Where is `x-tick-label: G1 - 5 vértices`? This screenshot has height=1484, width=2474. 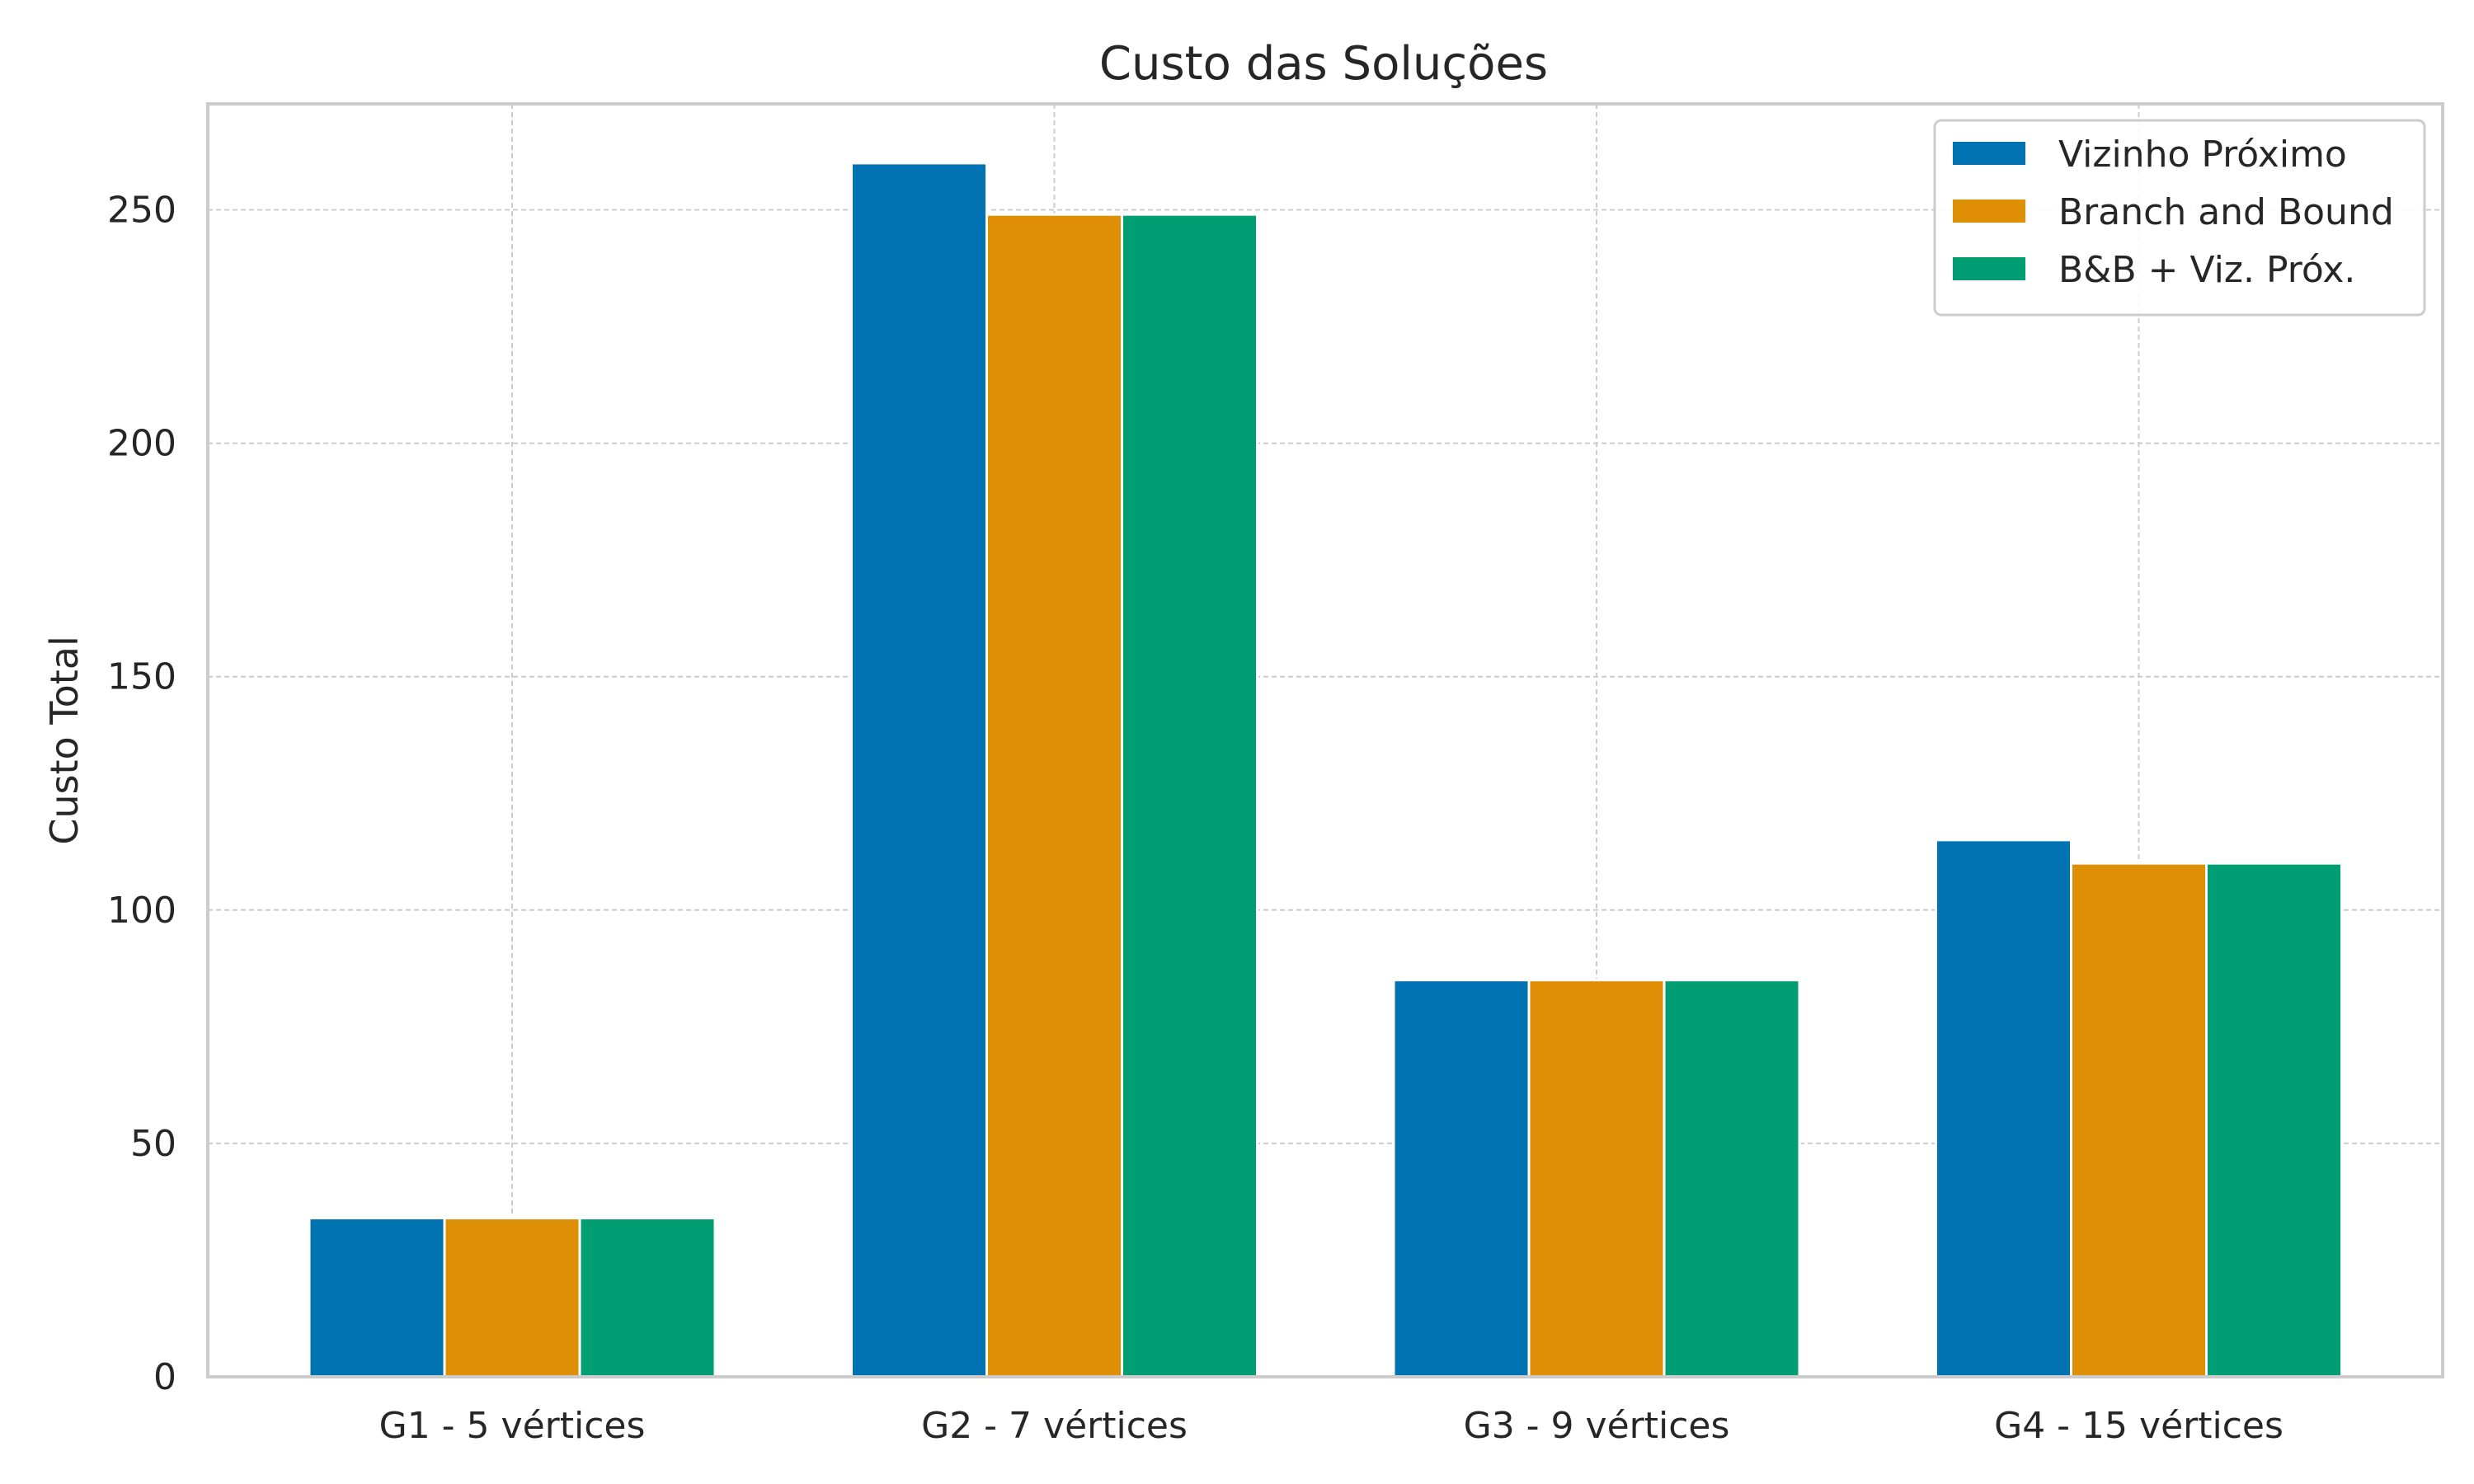 x-tick-label: G1 - 5 vértices is located at coordinates (512, 1426).